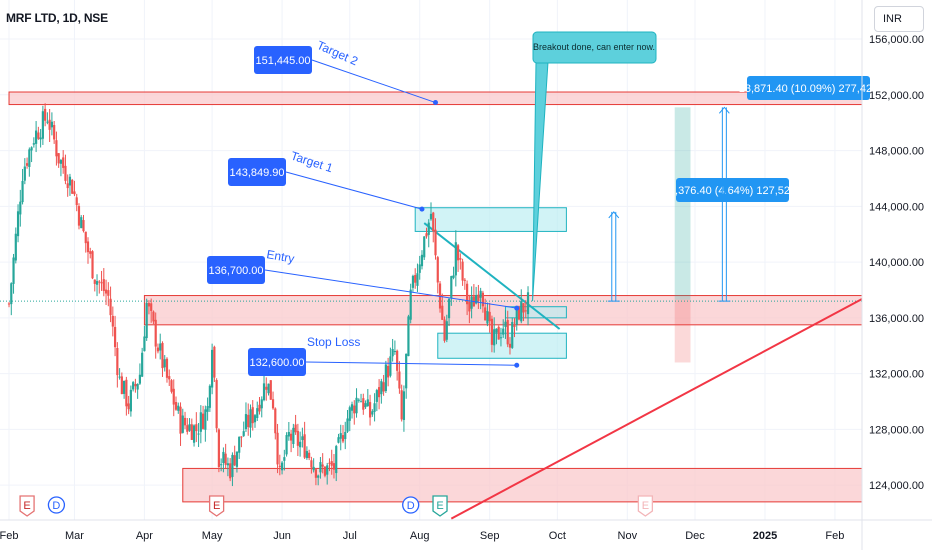 The image size is (932, 555). I want to click on x-tick-label: May, so click(212, 536).